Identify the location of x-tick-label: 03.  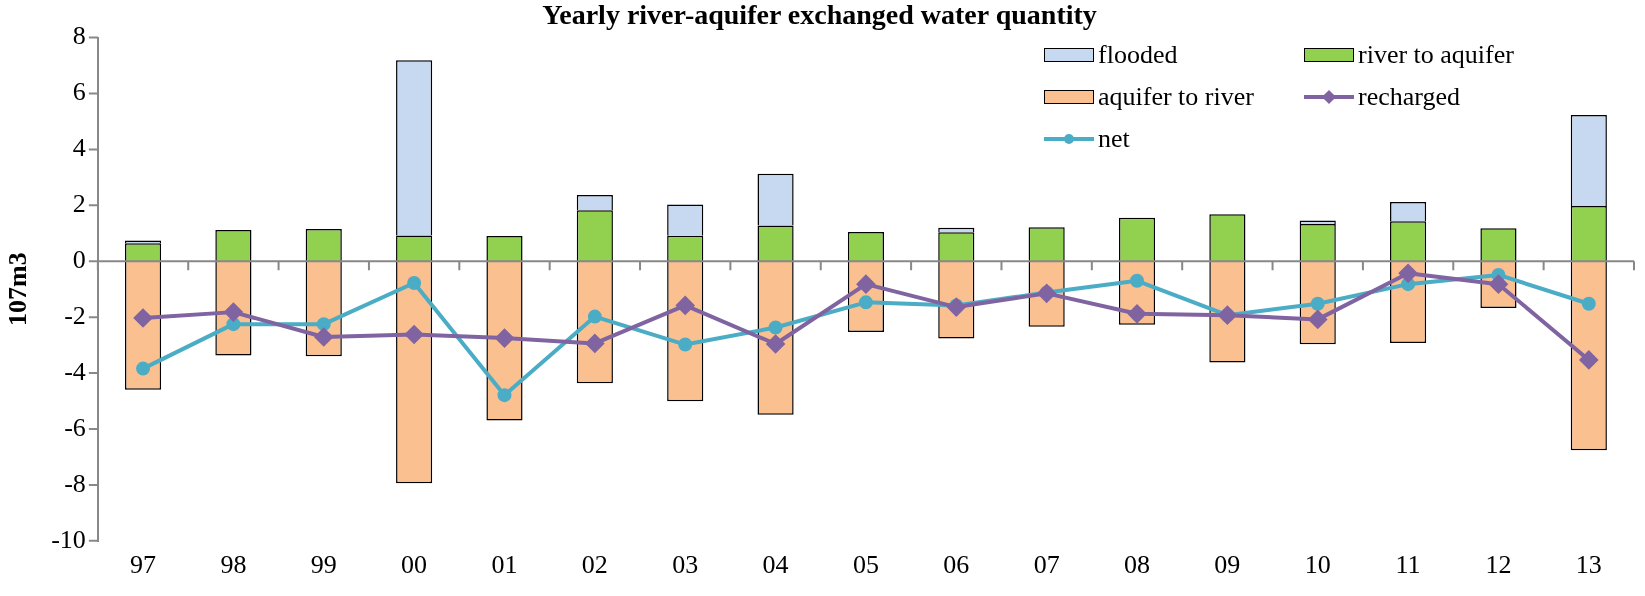
(685, 565).